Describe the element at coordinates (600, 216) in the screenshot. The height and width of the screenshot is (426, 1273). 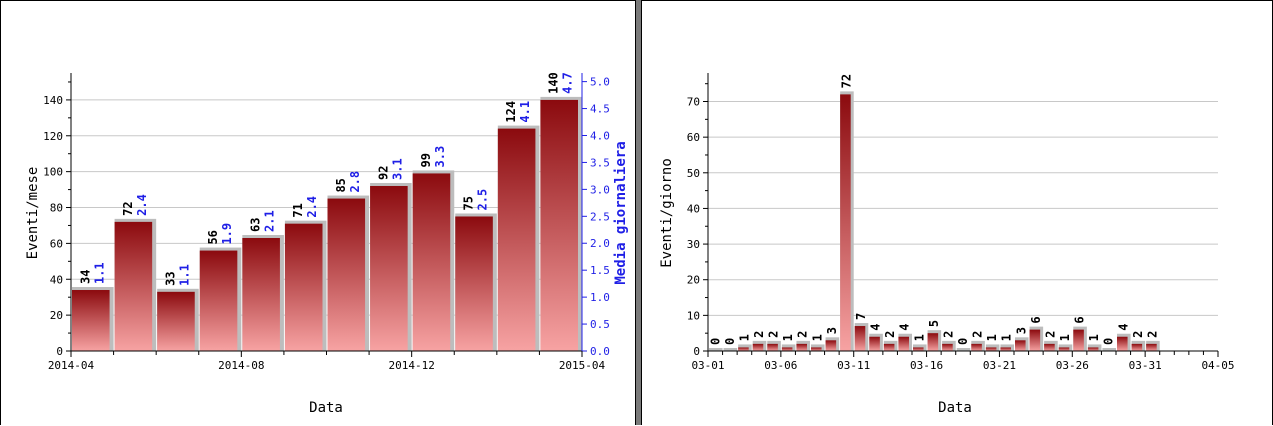
I see `y2-tick-label: 2.5` at that location.